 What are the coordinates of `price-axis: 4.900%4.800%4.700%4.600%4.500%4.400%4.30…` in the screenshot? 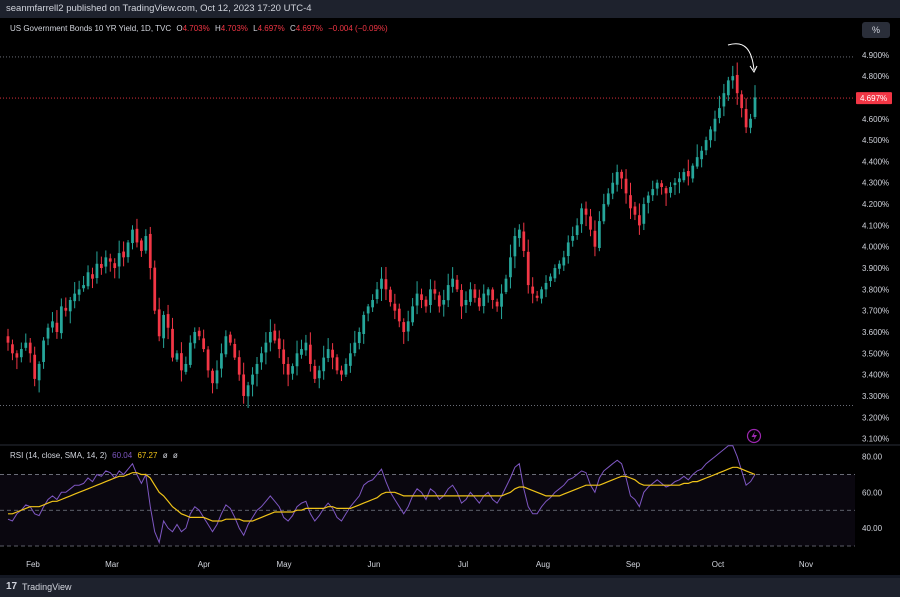 It's located at (874, 292).